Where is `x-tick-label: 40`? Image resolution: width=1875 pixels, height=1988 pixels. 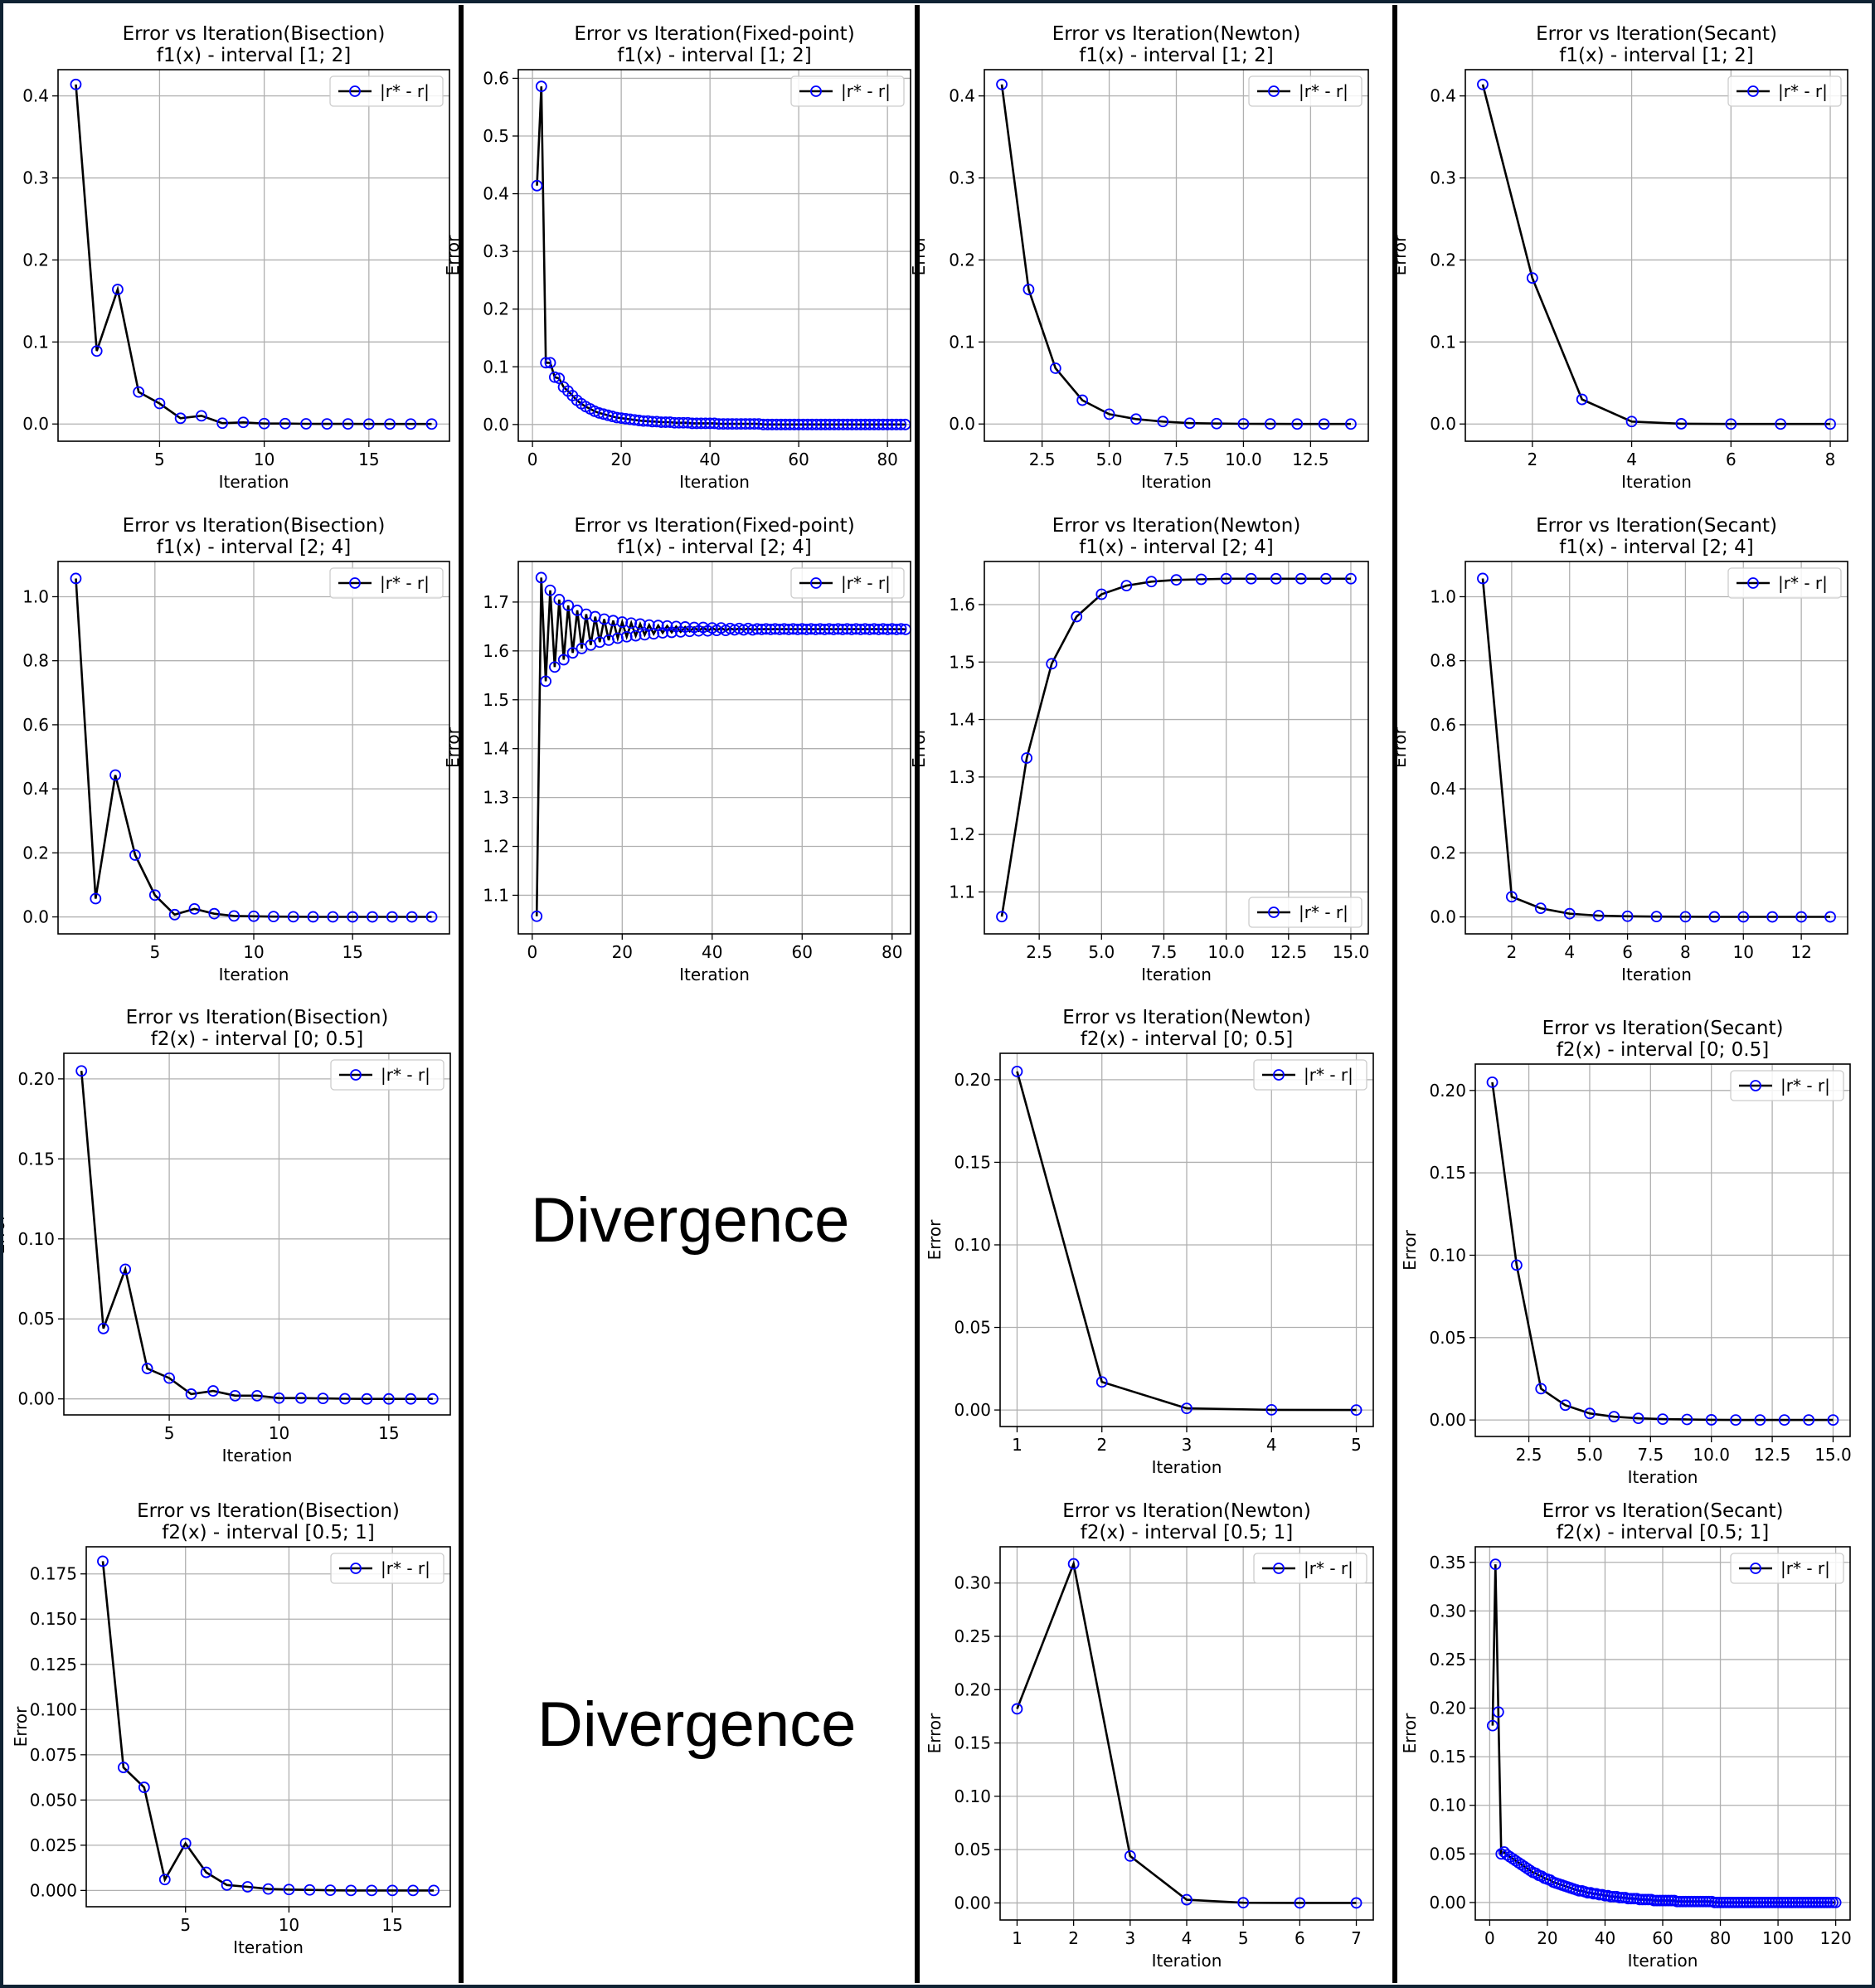 x-tick-label: 40 is located at coordinates (709, 459).